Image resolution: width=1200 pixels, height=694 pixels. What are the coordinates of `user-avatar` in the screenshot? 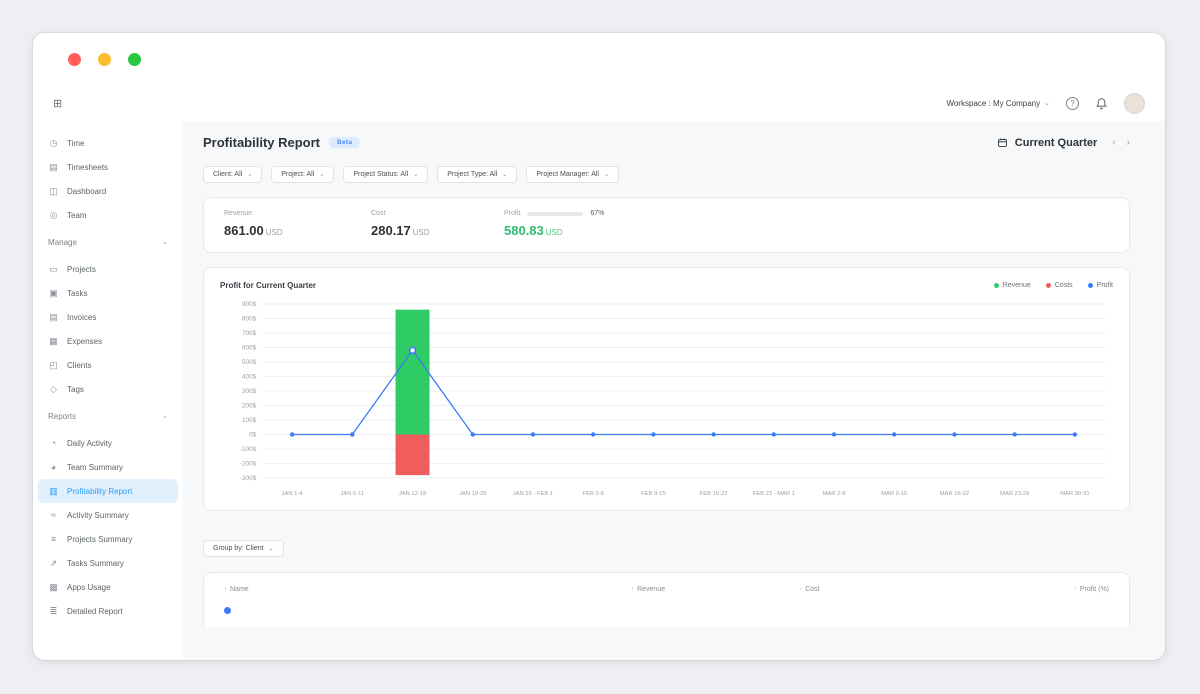 It's located at (1134, 103).